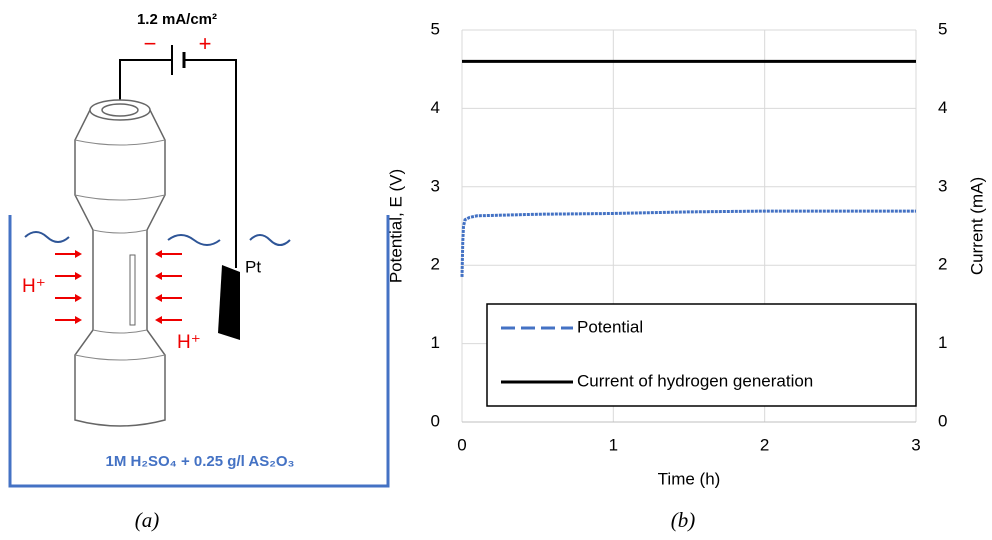  Describe the element at coordinates (683, 520) in the screenshot. I see `caption: (b)` at that location.